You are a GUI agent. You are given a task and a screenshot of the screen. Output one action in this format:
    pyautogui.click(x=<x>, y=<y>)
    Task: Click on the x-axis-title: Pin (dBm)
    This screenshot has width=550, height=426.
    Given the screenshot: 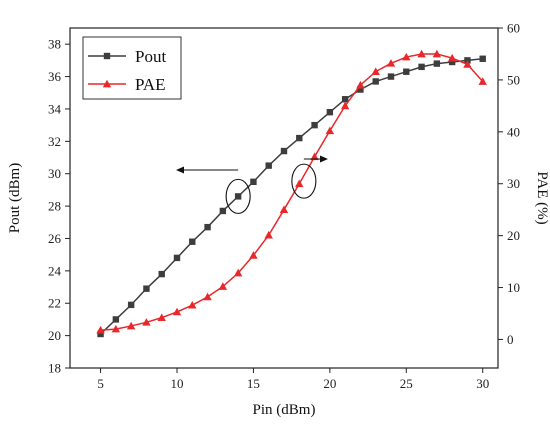 What is the action you would take?
    pyautogui.click(x=284, y=410)
    